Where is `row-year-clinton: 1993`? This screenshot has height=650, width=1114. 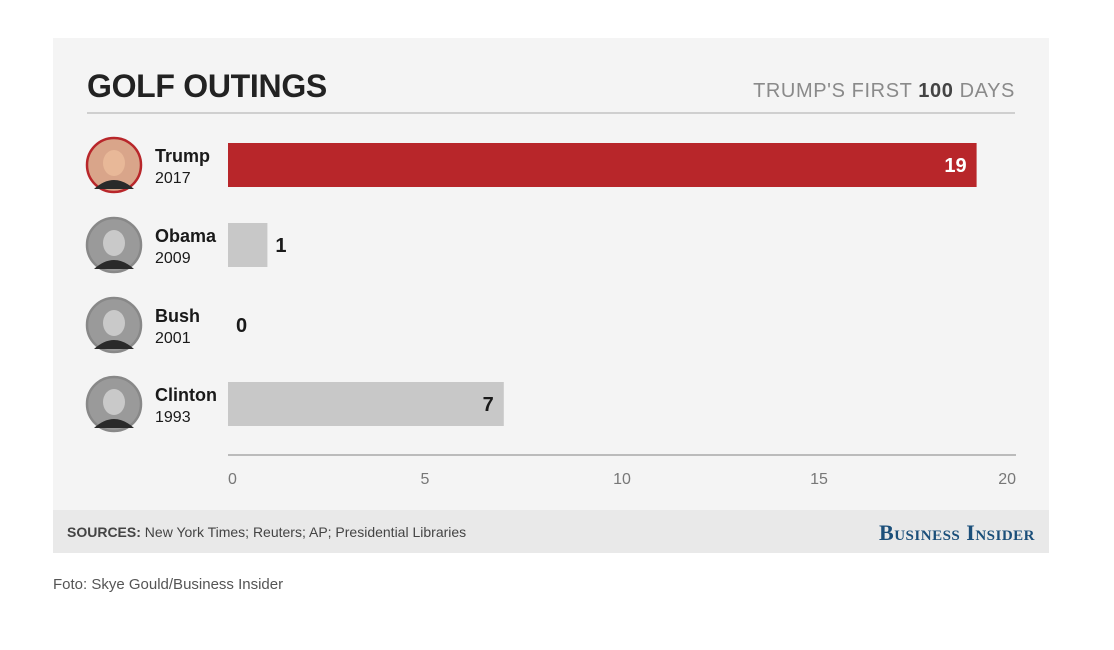
row-year-clinton: 1993 is located at coordinates (173, 417).